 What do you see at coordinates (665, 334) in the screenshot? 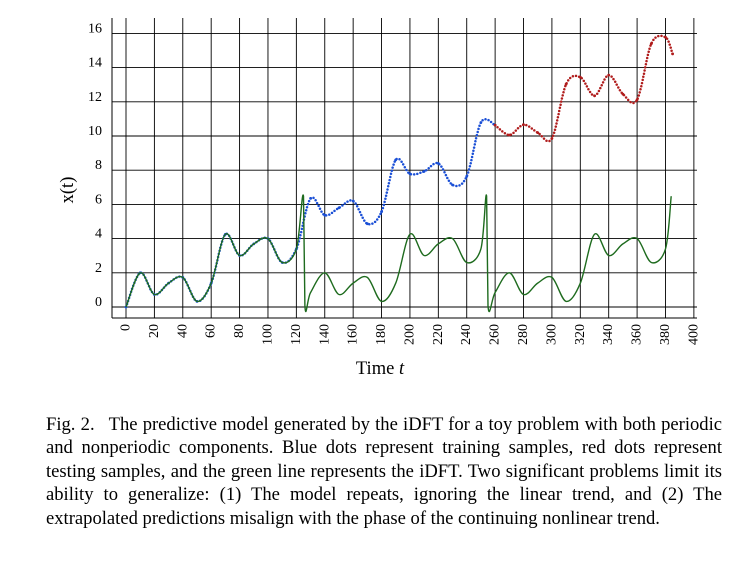
I see `x-tick-label: 380` at bounding box center [665, 334].